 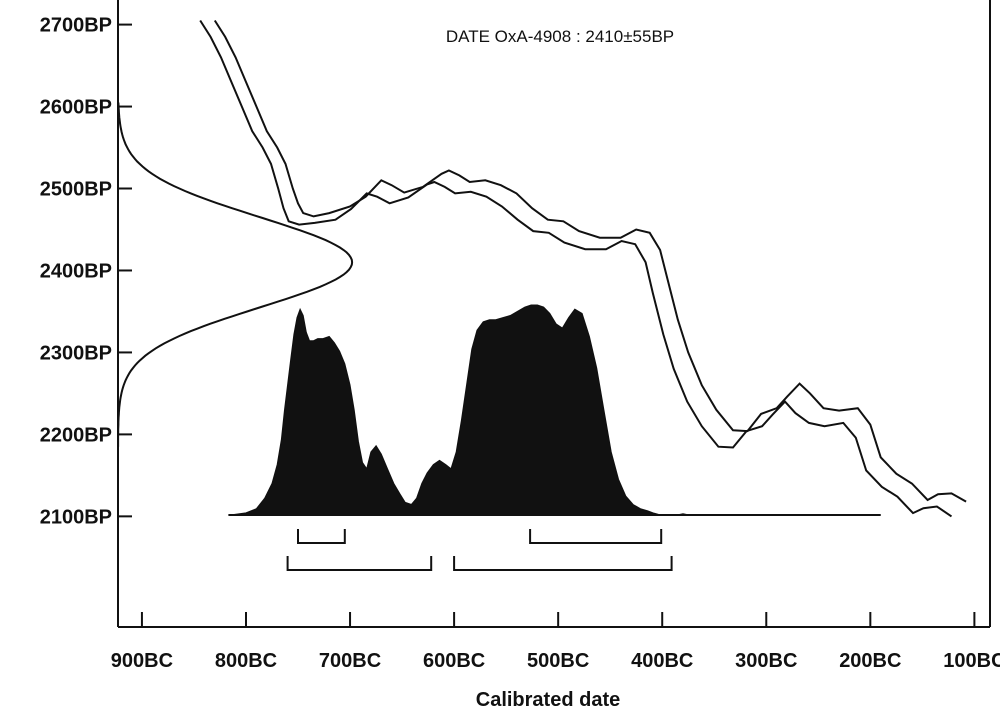 What do you see at coordinates (548, 700) in the screenshot?
I see `x-axis-label: Calibrated date` at bounding box center [548, 700].